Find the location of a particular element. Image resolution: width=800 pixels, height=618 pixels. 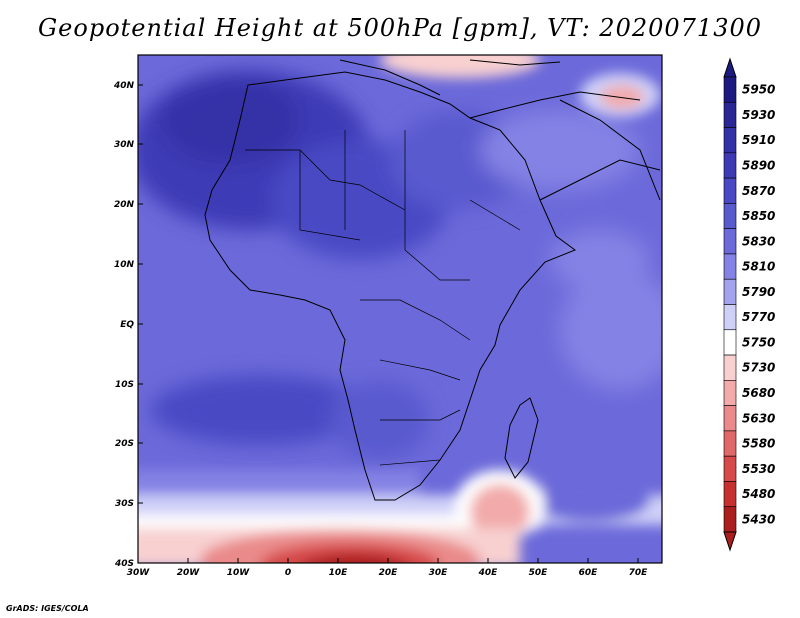

colorbar-label: 5530 is located at coordinates (758, 469).